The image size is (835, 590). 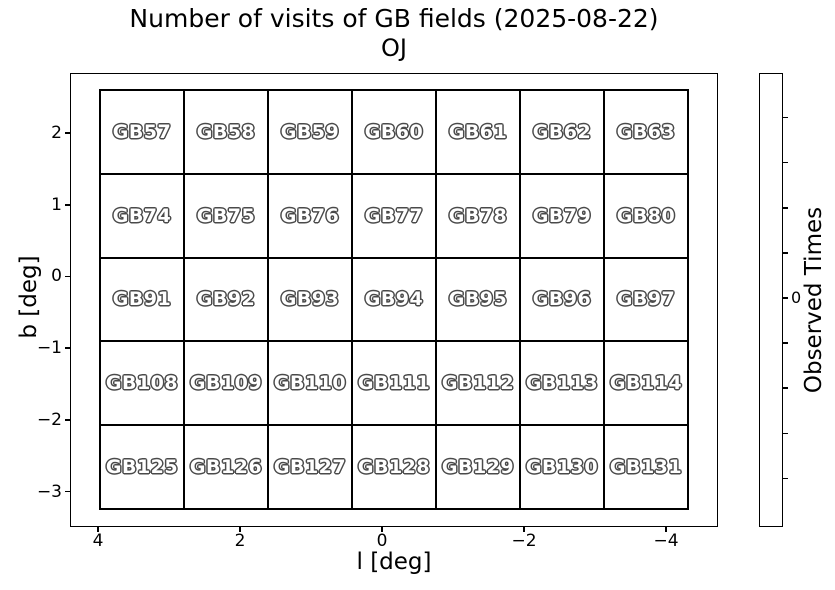 I want to click on field-label: GB94, so click(x=394, y=299).